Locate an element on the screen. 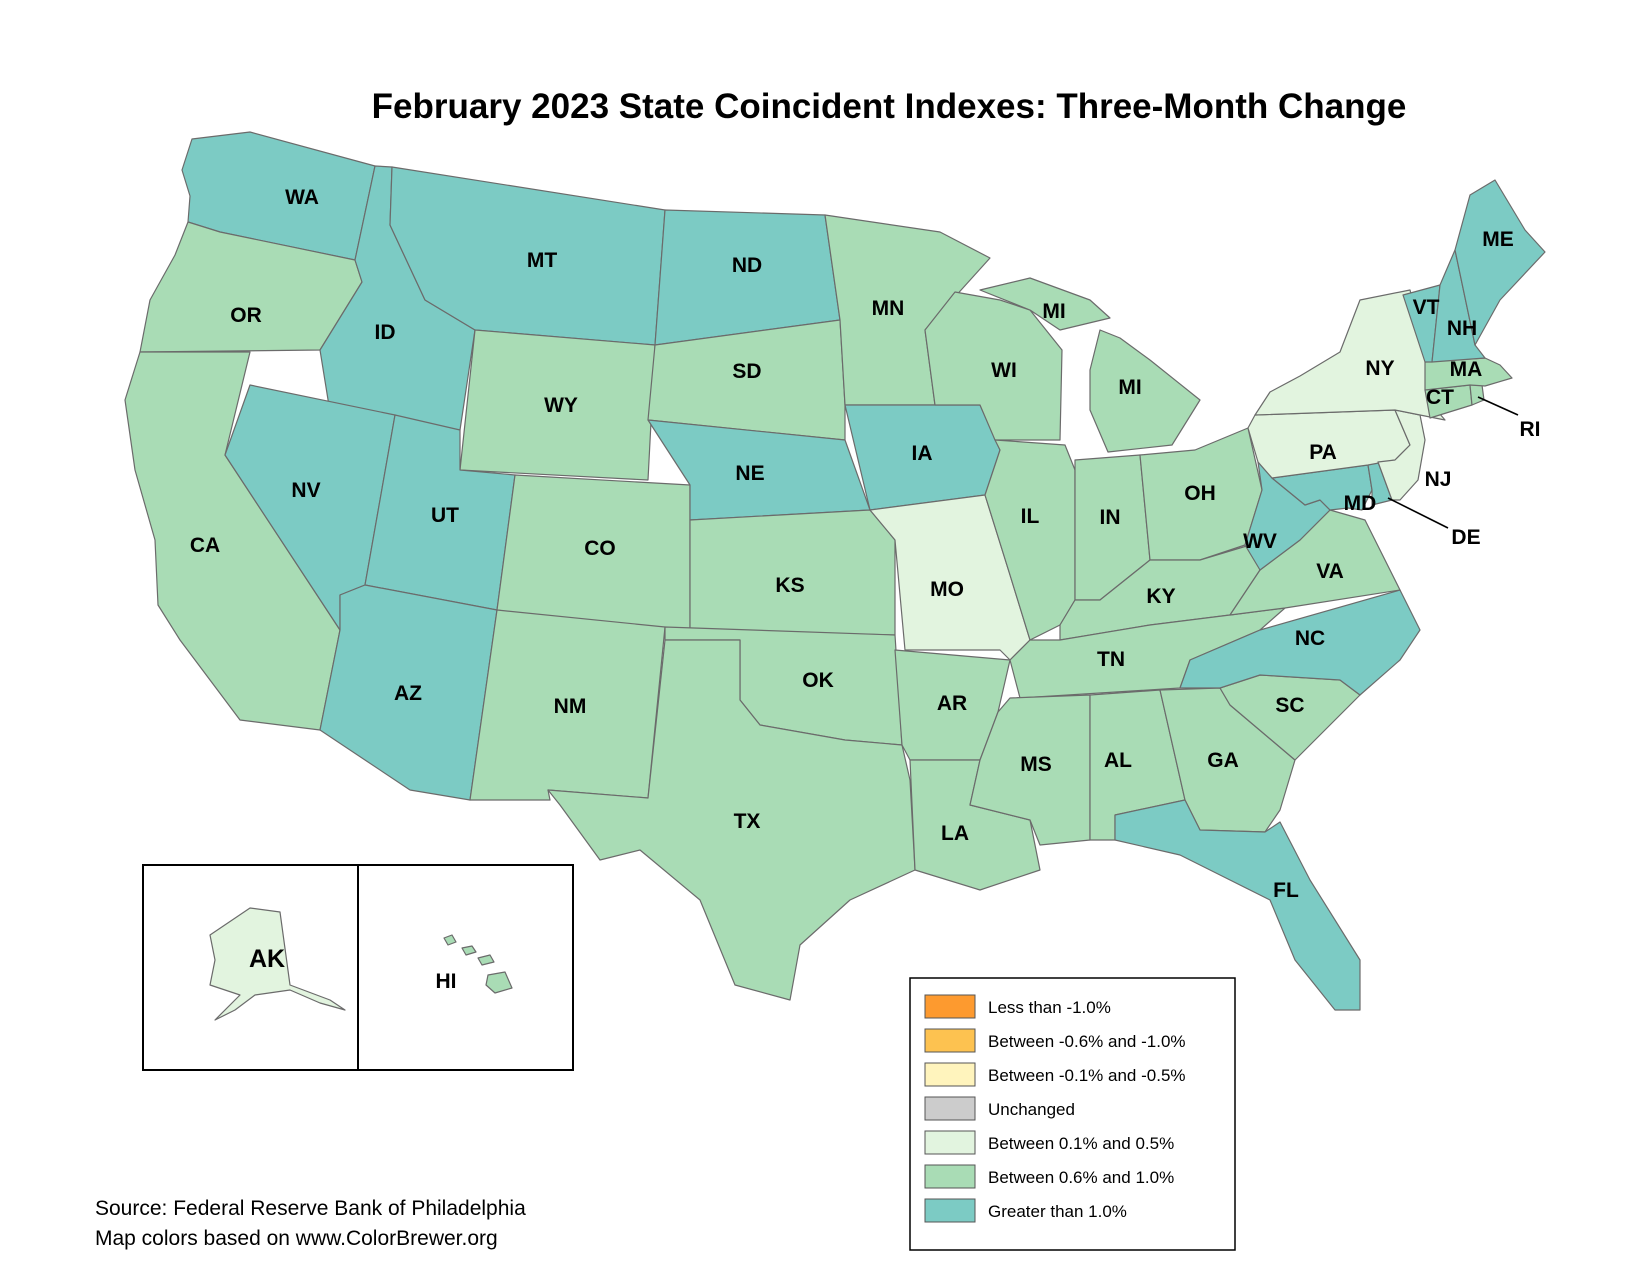 Image resolution: width=1650 pixels, height=1275 pixels. label-ct: CT is located at coordinates (1440, 397).